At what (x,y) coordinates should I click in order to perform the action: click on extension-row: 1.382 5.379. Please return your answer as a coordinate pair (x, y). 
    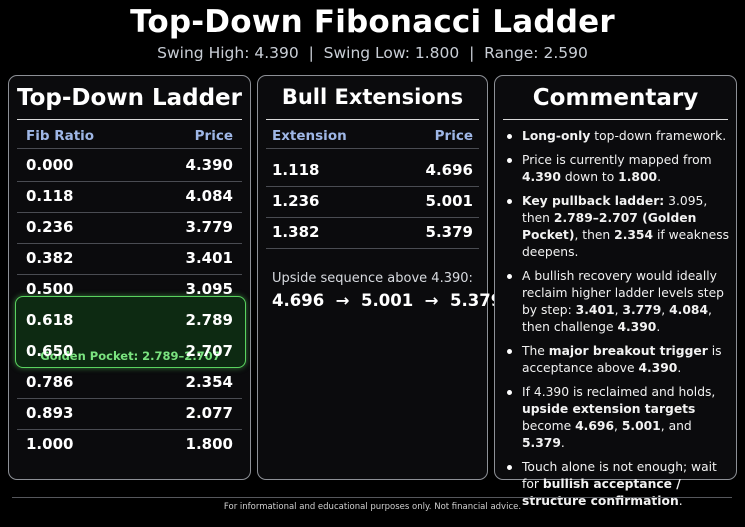
    Looking at the image, I should click on (372, 232).